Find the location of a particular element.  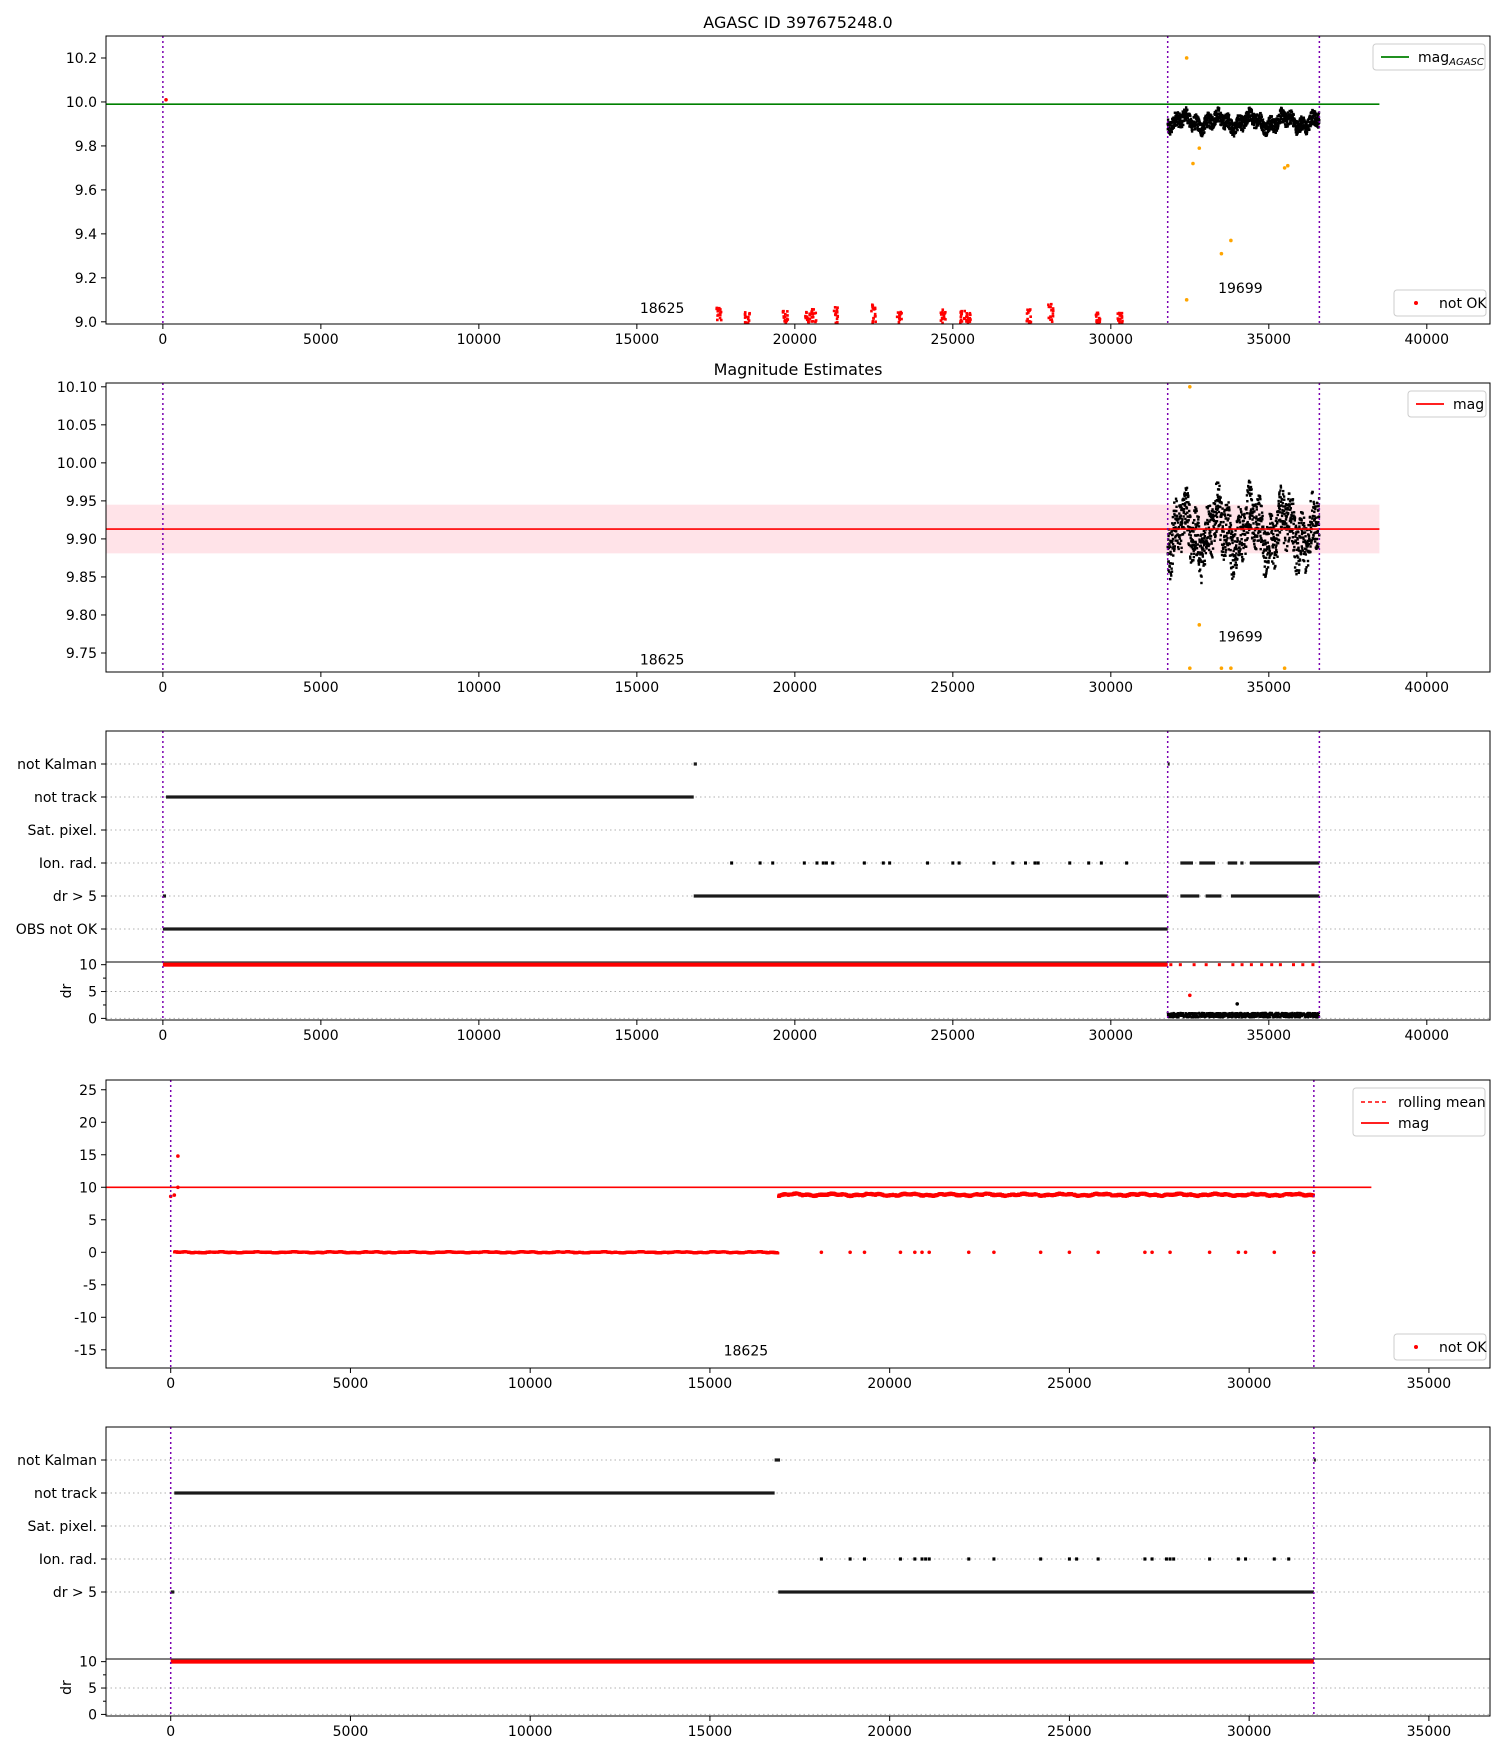

y-tick-label: 10.2 is located at coordinates (81, 59).